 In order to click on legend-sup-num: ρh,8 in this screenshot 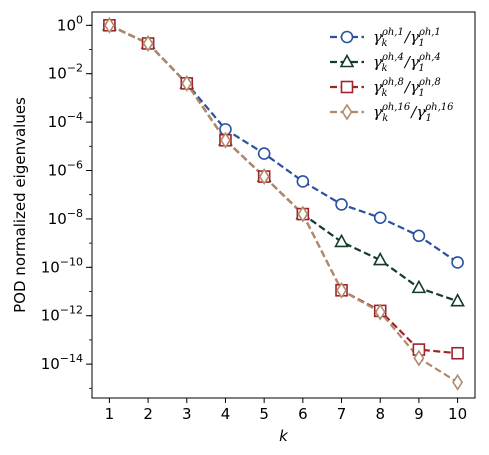, I will do `click(392, 82)`.